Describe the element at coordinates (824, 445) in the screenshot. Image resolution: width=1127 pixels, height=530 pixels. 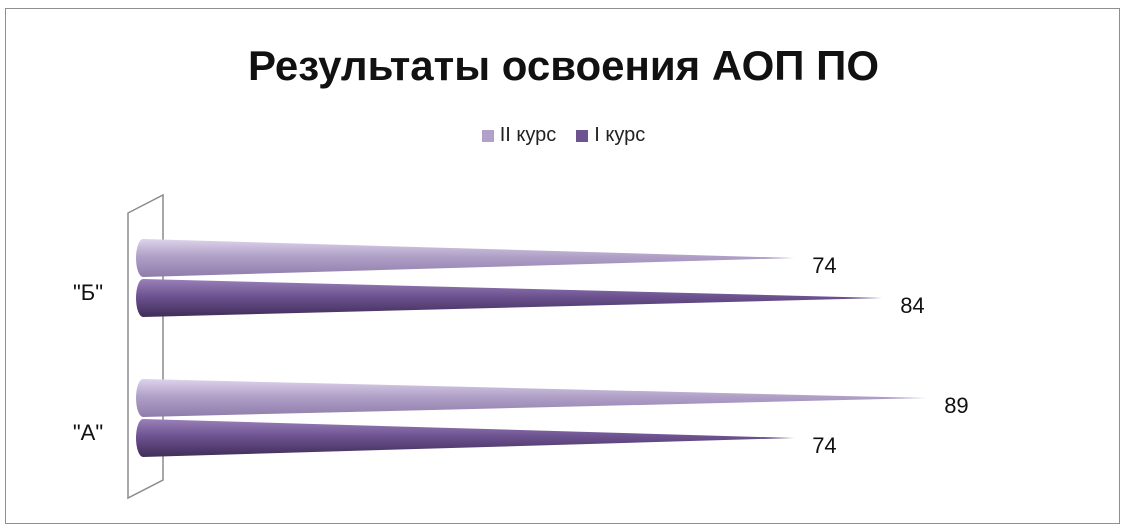
I see `value-label-a-series-1: 74` at that location.